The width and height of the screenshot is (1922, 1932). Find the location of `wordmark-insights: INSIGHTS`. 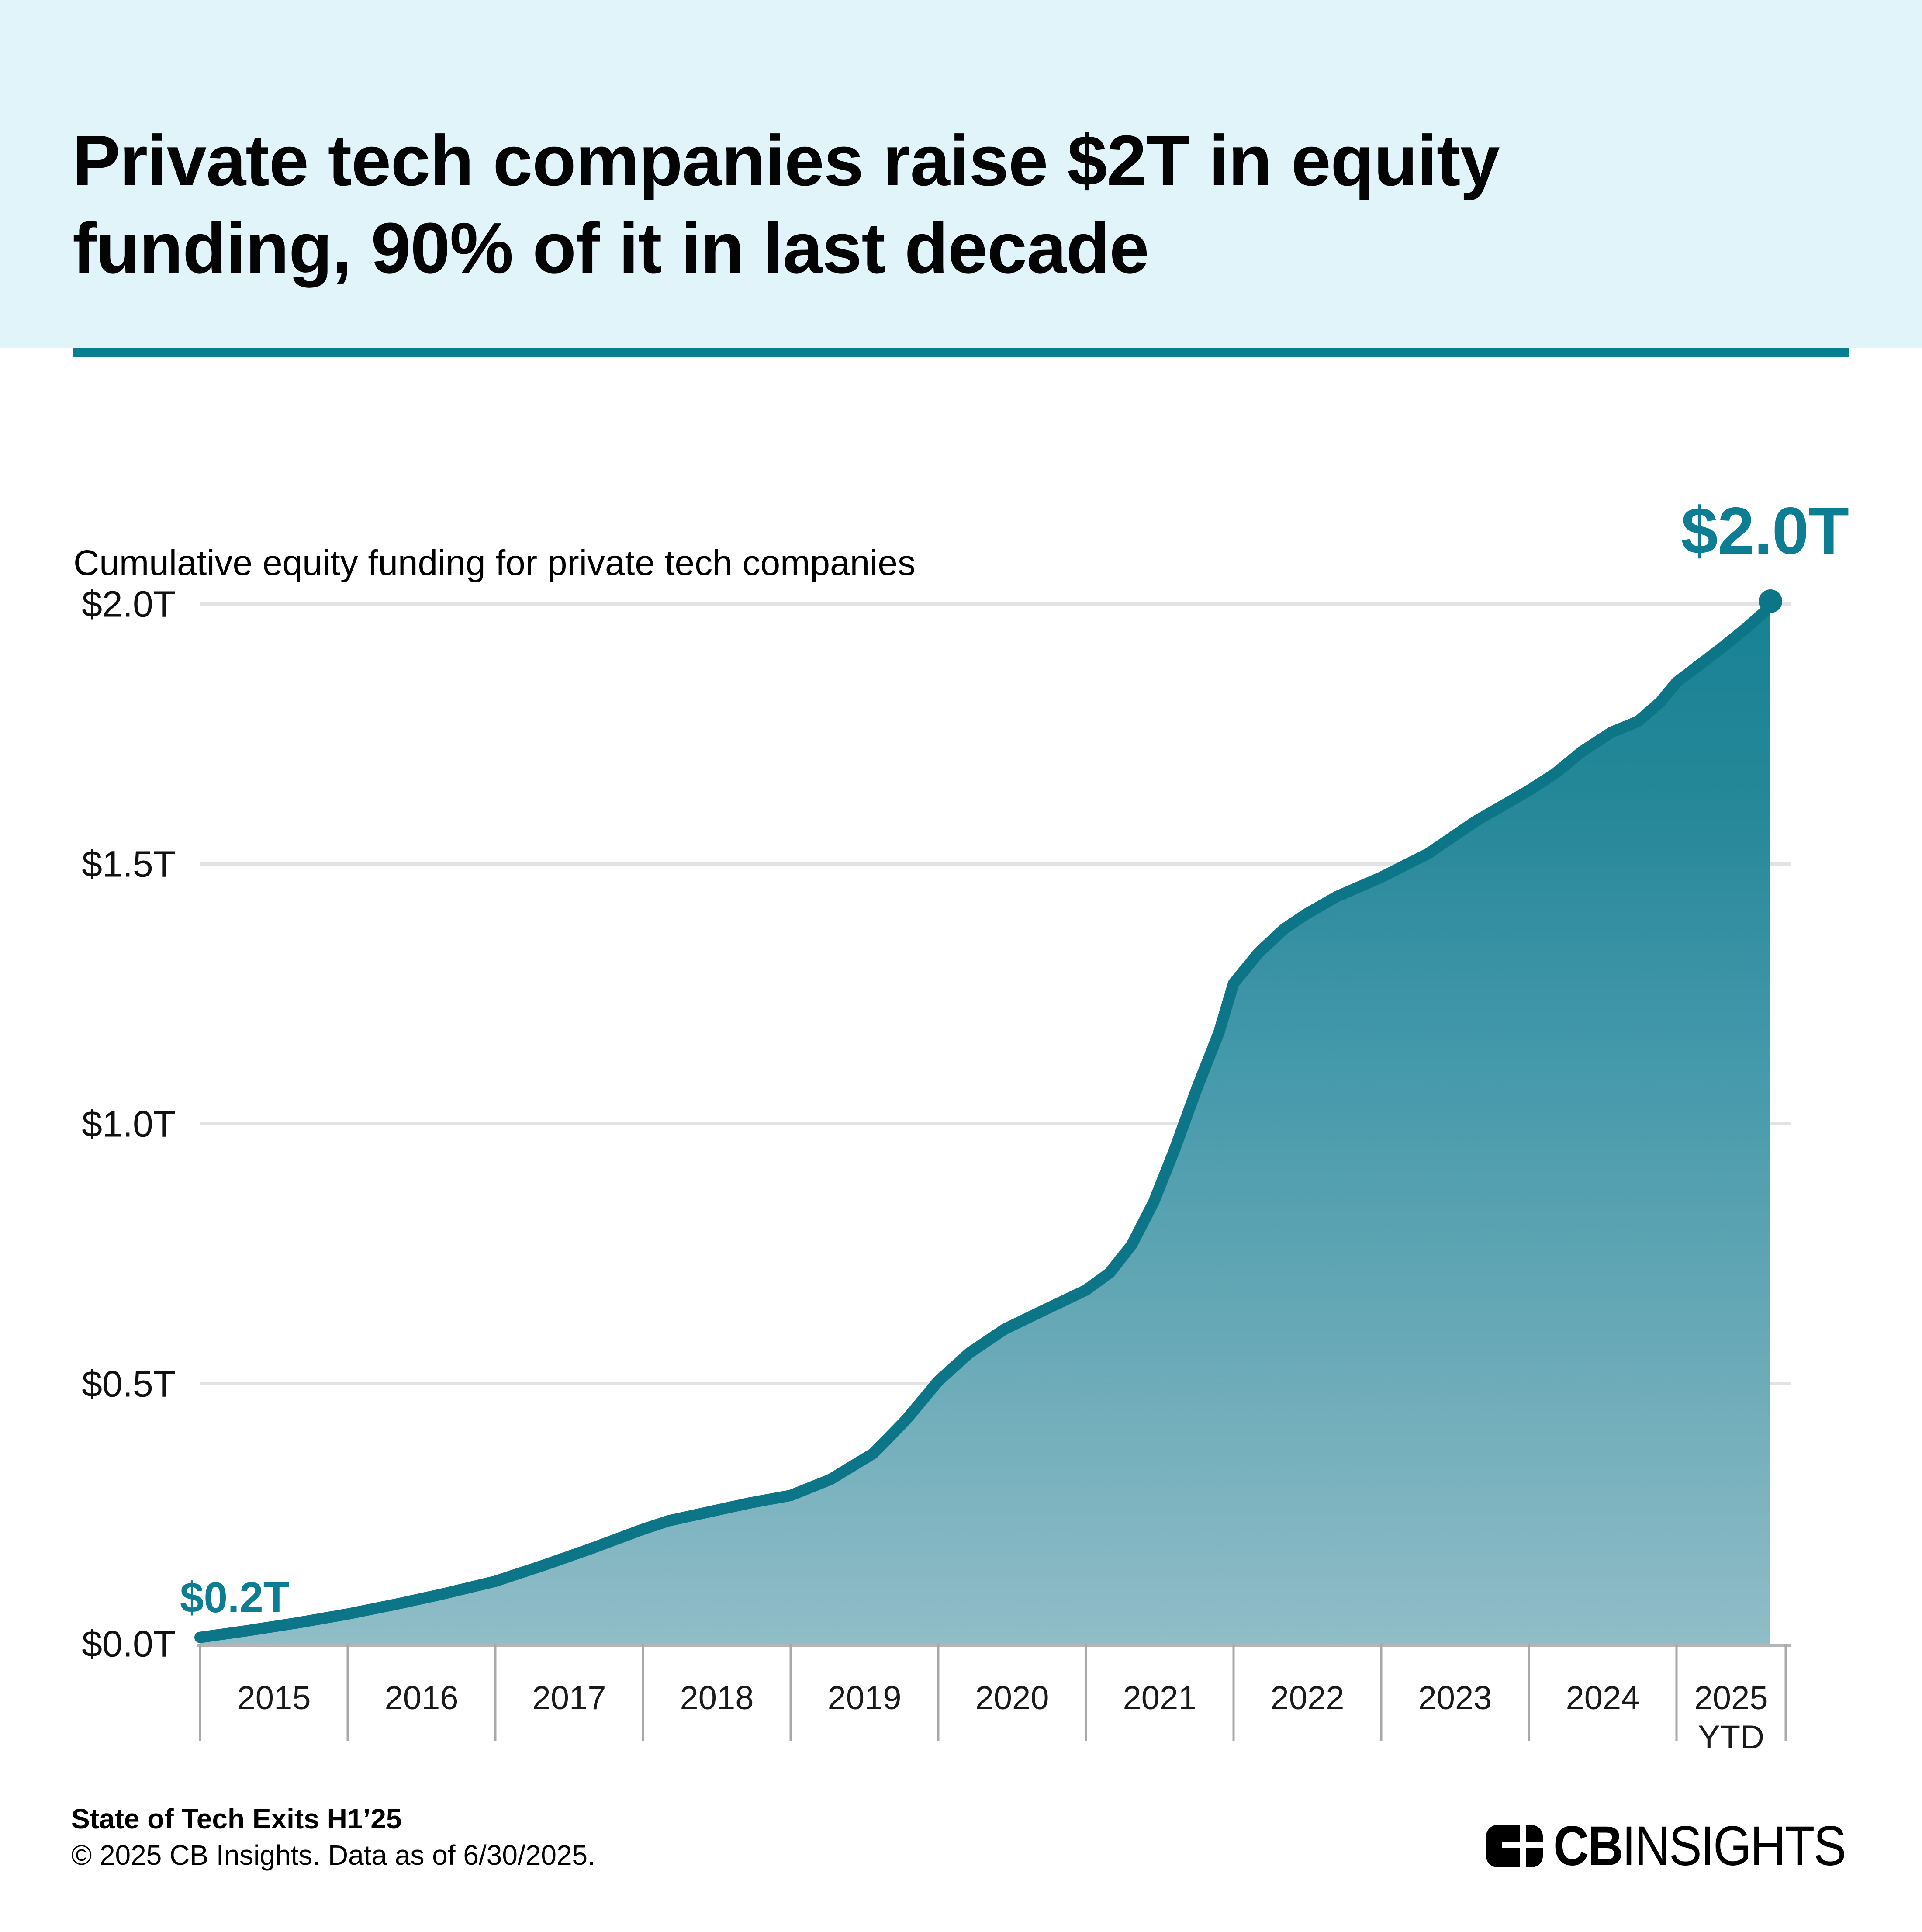

wordmark-insights: INSIGHTS is located at coordinates (1734, 1846).